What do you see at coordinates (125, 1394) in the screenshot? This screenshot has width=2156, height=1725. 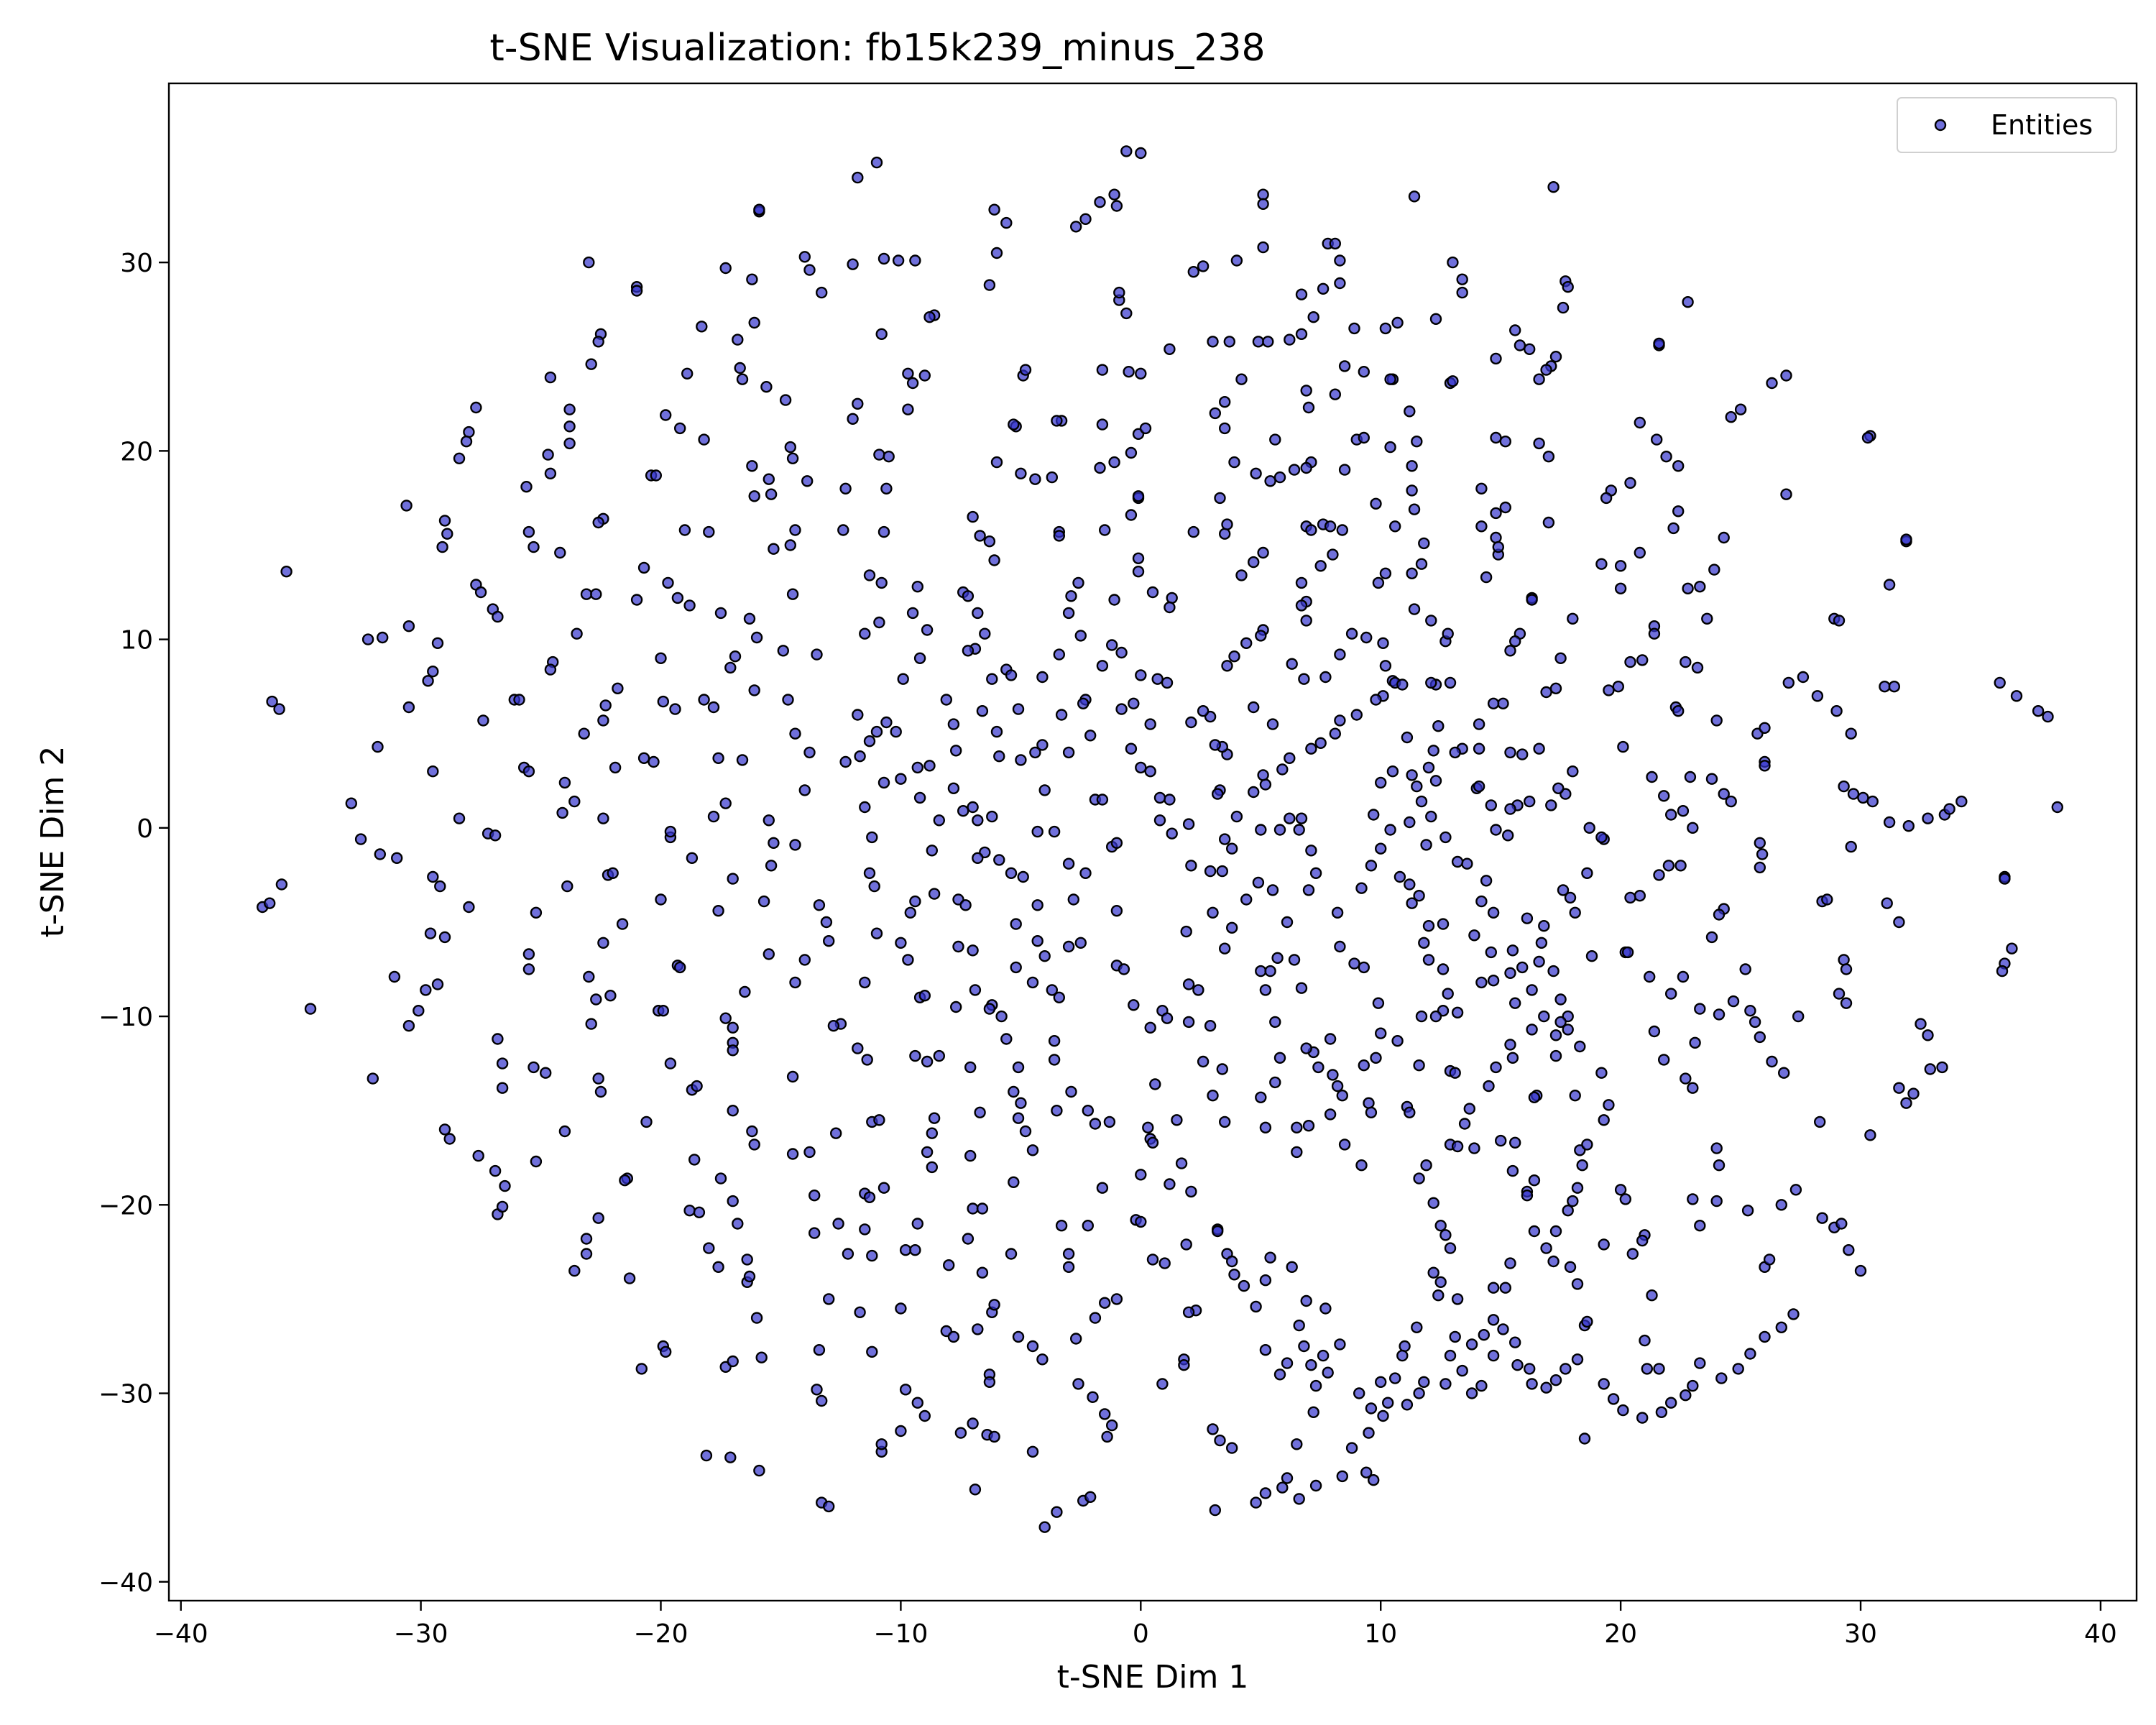 I see `y-tick-label: −30` at bounding box center [125, 1394].